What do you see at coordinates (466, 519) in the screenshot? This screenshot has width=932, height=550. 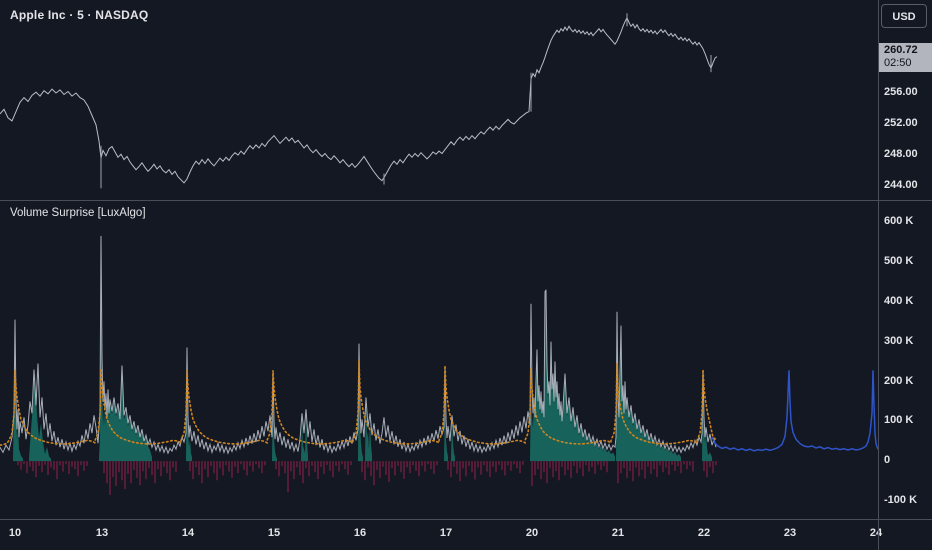 I see `time-axis-divider` at bounding box center [466, 519].